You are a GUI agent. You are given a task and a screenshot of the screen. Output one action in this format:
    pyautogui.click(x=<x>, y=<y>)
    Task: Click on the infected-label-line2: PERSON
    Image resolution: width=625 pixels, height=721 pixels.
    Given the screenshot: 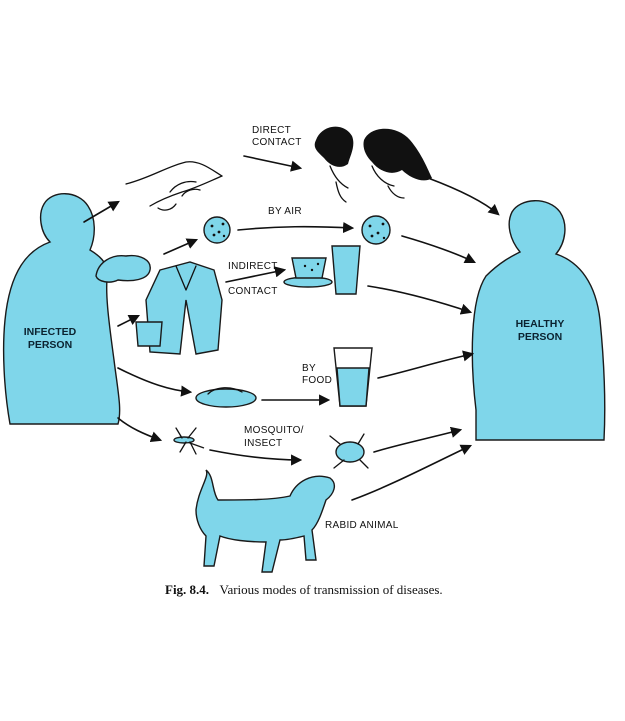 What is the action you would take?
    pyautogui.click(x=50, y=345)
    